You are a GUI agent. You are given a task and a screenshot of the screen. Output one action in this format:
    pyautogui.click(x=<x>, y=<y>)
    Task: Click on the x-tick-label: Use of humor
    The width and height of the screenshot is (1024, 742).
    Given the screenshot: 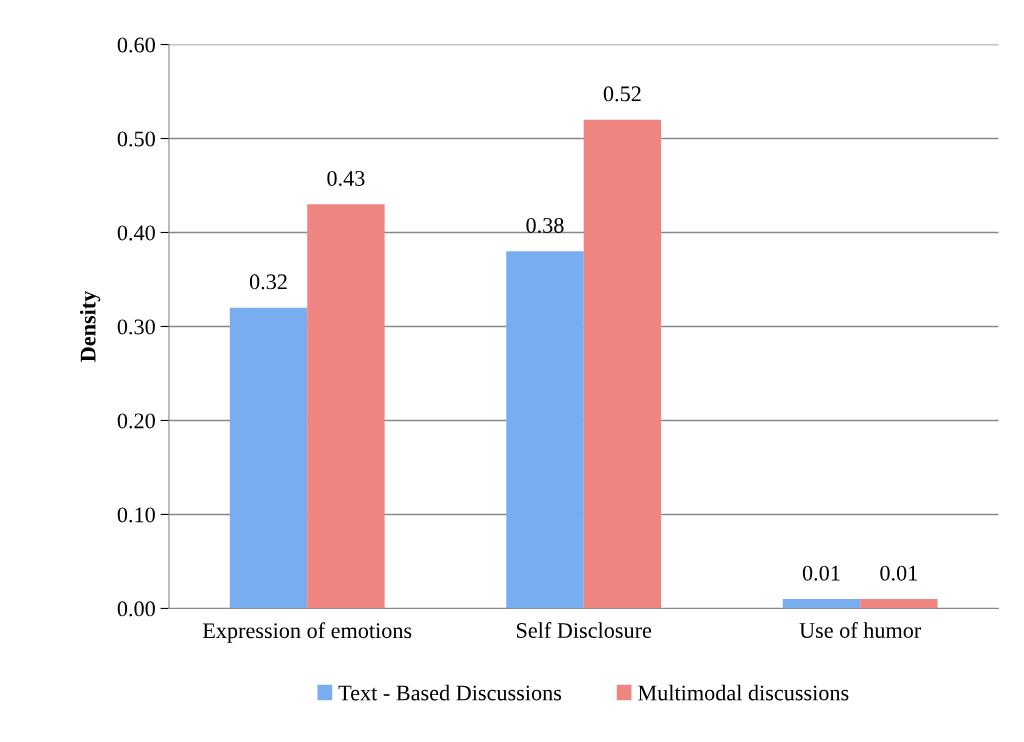 What is the action you would take?
    pyautogui.click(x=860, y=630)
    